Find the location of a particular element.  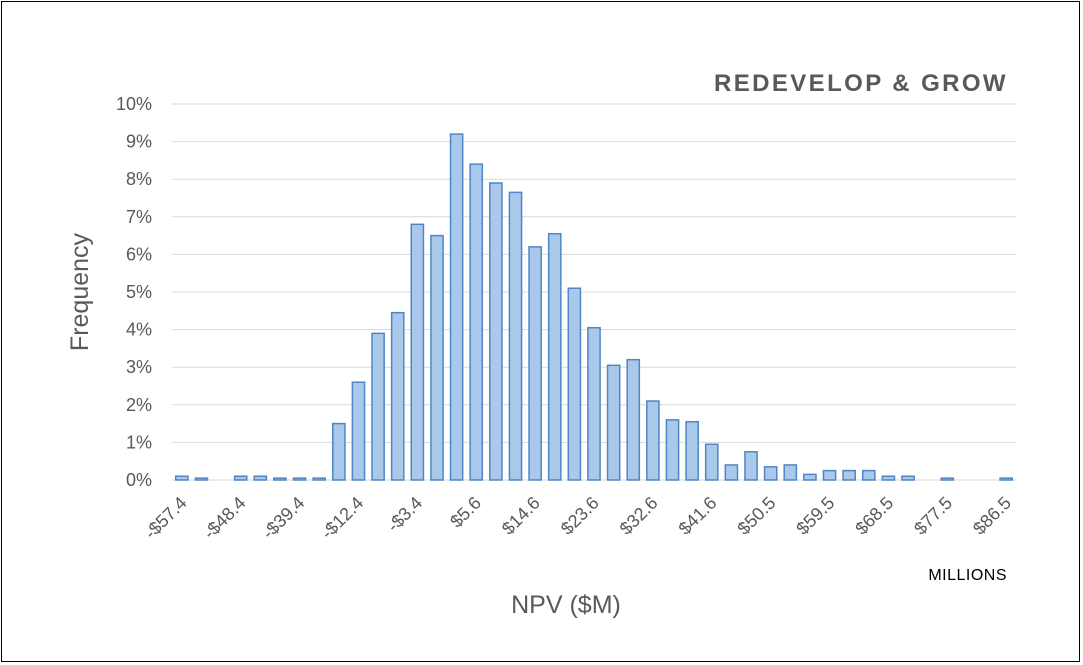

y-axis-title: Frequency is located at coordinates (80, 291).